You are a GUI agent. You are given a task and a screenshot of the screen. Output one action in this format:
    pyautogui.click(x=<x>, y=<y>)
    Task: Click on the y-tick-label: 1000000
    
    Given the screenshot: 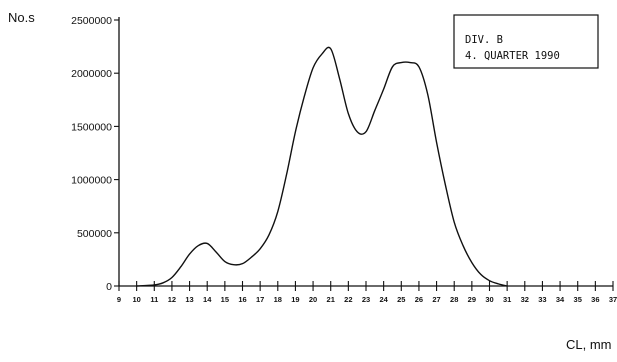 What is the action you would take?
    pyautogui.click(x=91, y=181)
    